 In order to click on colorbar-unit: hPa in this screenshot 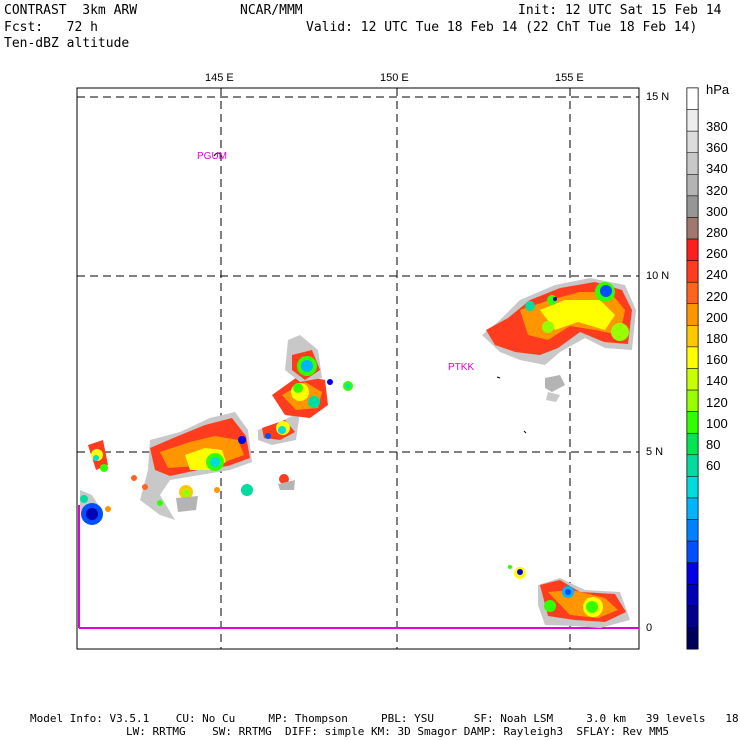, I will do `click(718, 89)`.